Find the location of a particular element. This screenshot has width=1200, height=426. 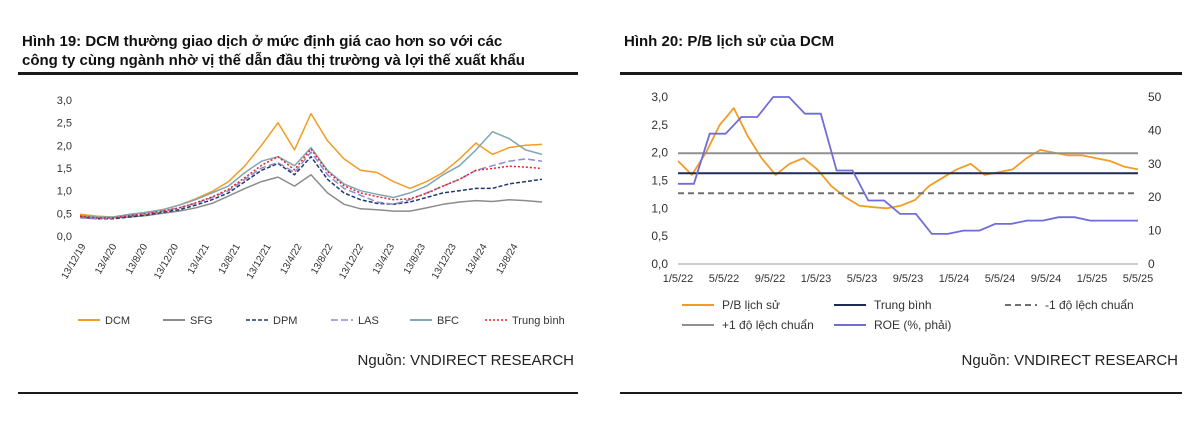

series-line-dpm is located at coordinates (311, 187).